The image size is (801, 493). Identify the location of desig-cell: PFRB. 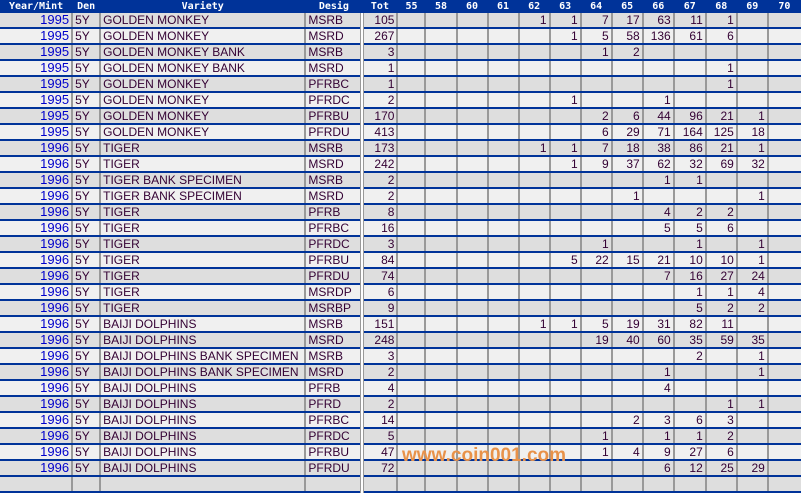
(333, 388).